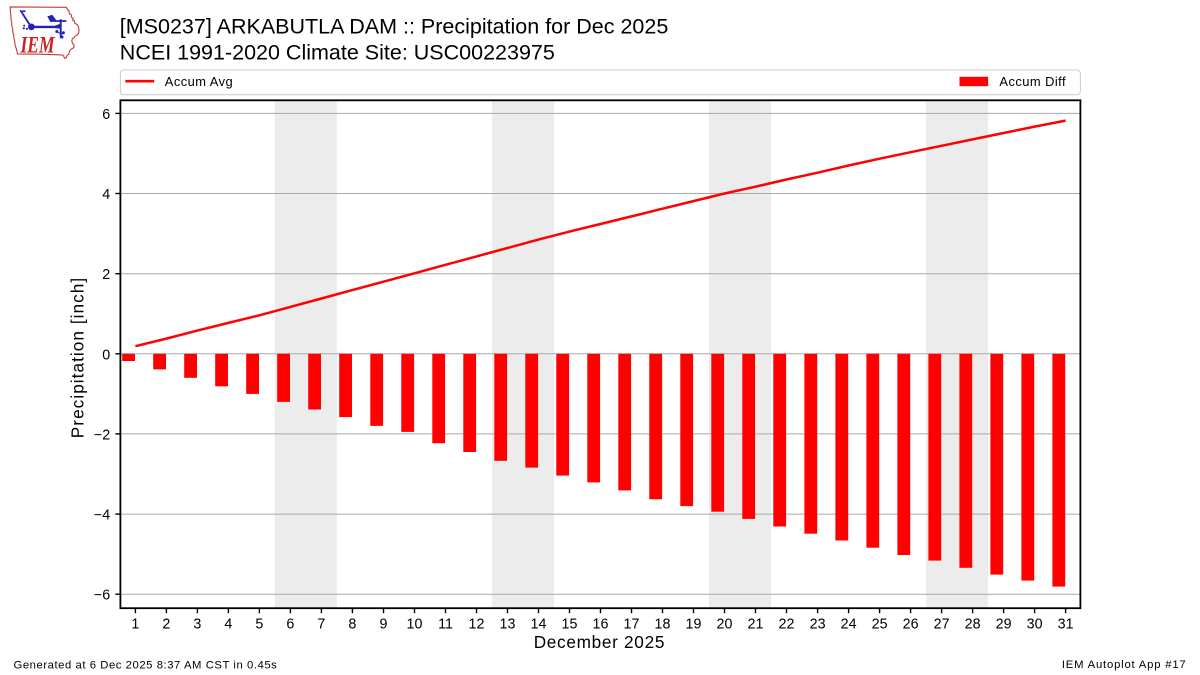 This screenshot has width=1200, height=675. Describe the element at coordinates (942, 624) in the screenshot. I see `svg-text: 27` at that location.